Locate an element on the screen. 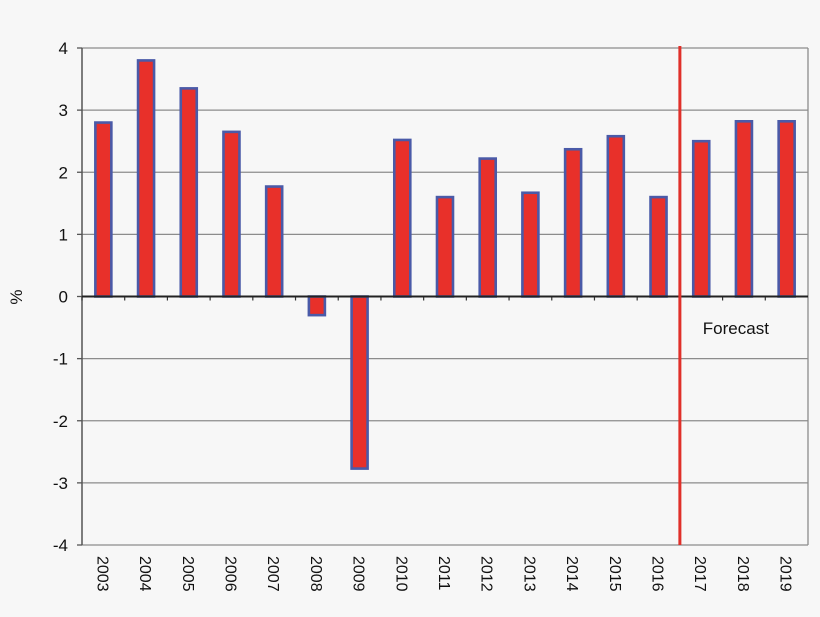  x-tick-label: 2006 is located at coordinates (229, 574).